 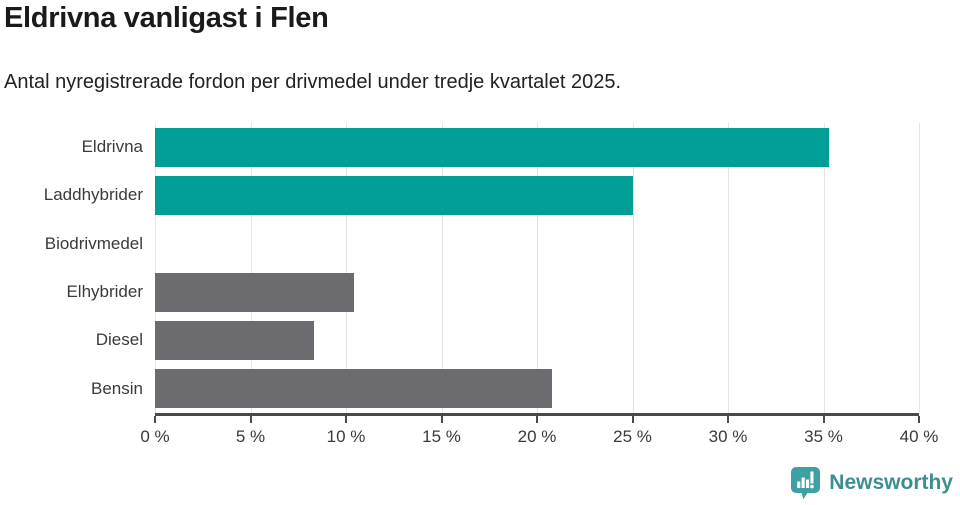 I want to click on chart-row: Eldrivna, so click(x=459, y=147).